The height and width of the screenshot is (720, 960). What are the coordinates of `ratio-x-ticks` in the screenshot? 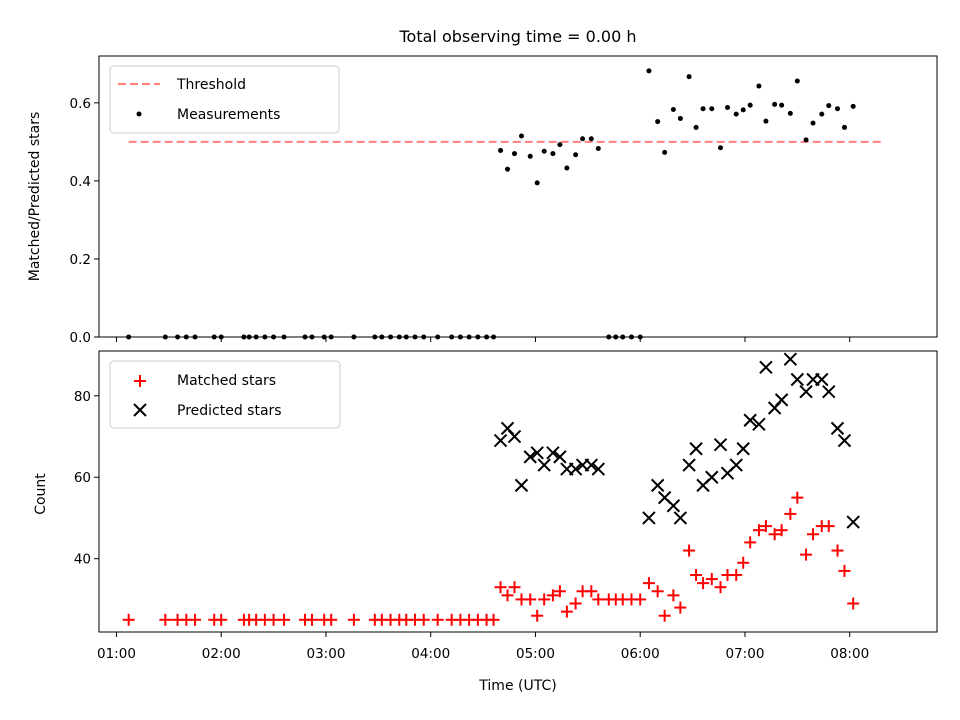 It's located at (483, 339).